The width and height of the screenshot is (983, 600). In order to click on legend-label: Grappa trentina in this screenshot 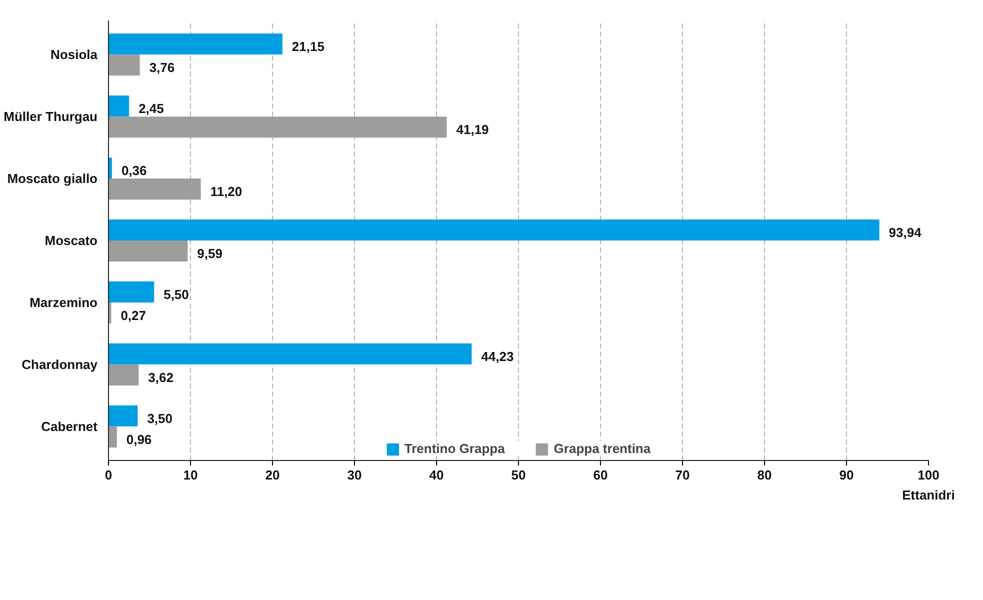, I will do `click(602, 448)`.